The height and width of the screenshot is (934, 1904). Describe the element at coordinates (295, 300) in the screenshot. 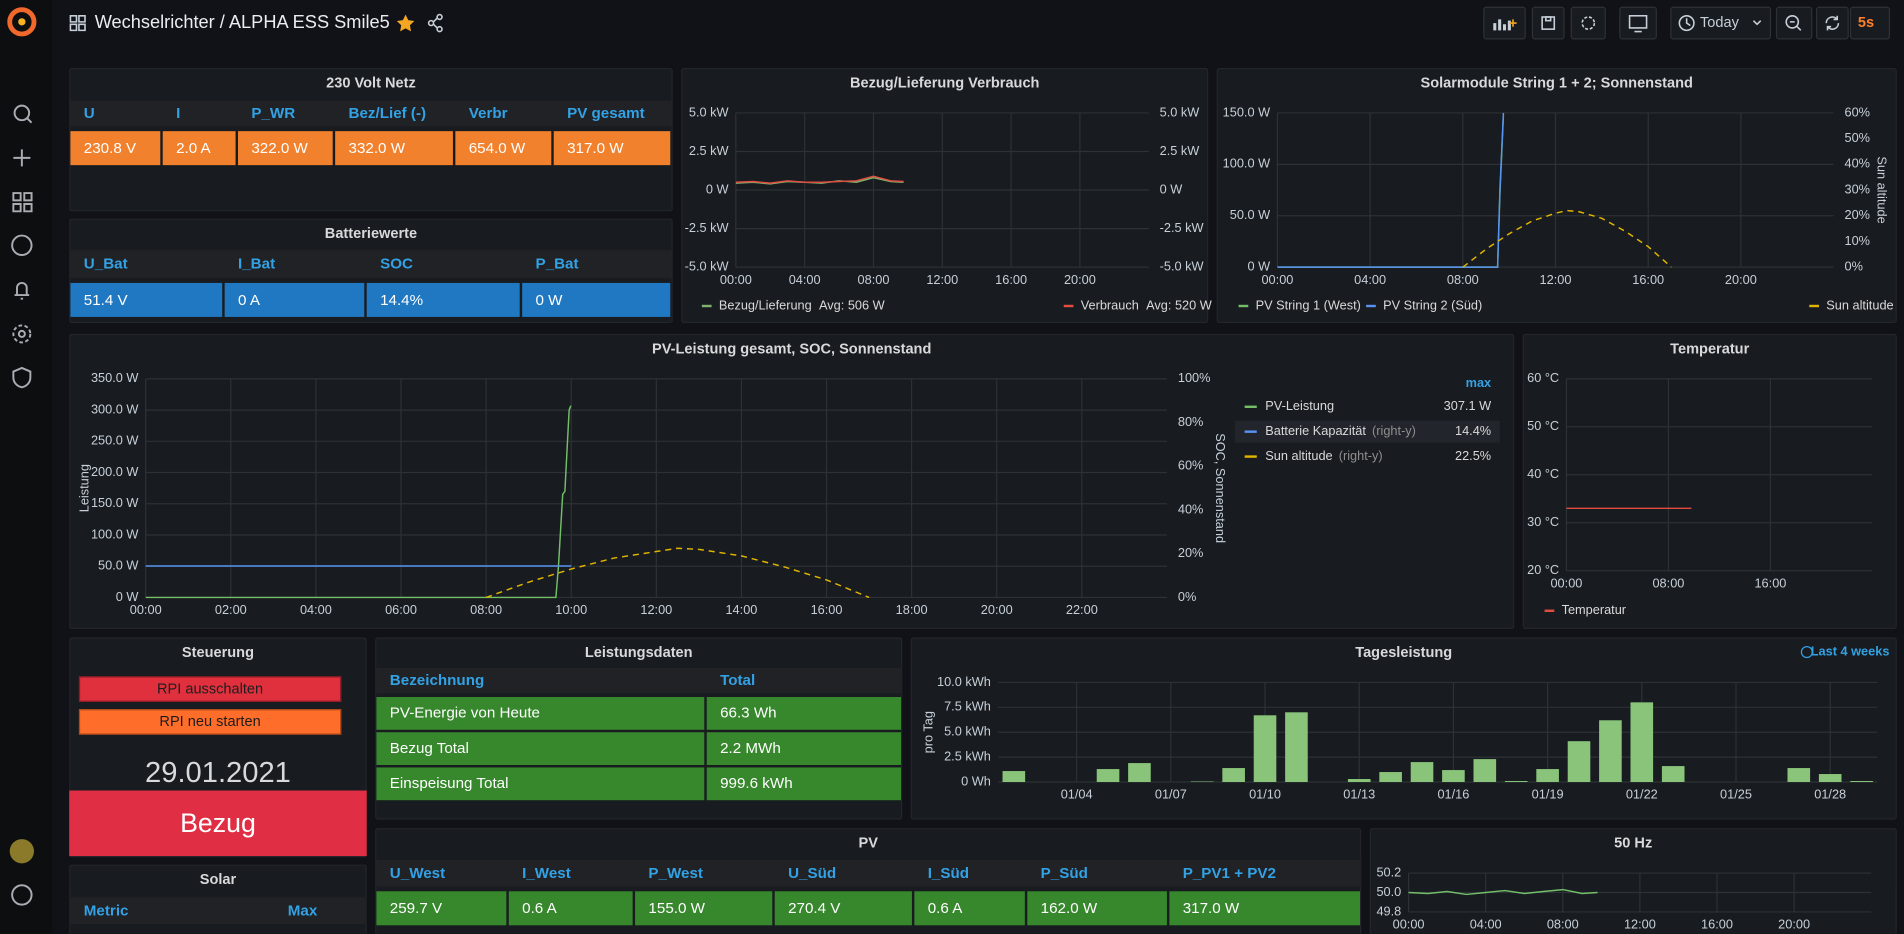

I see `table-cell: 0 A` at that location.